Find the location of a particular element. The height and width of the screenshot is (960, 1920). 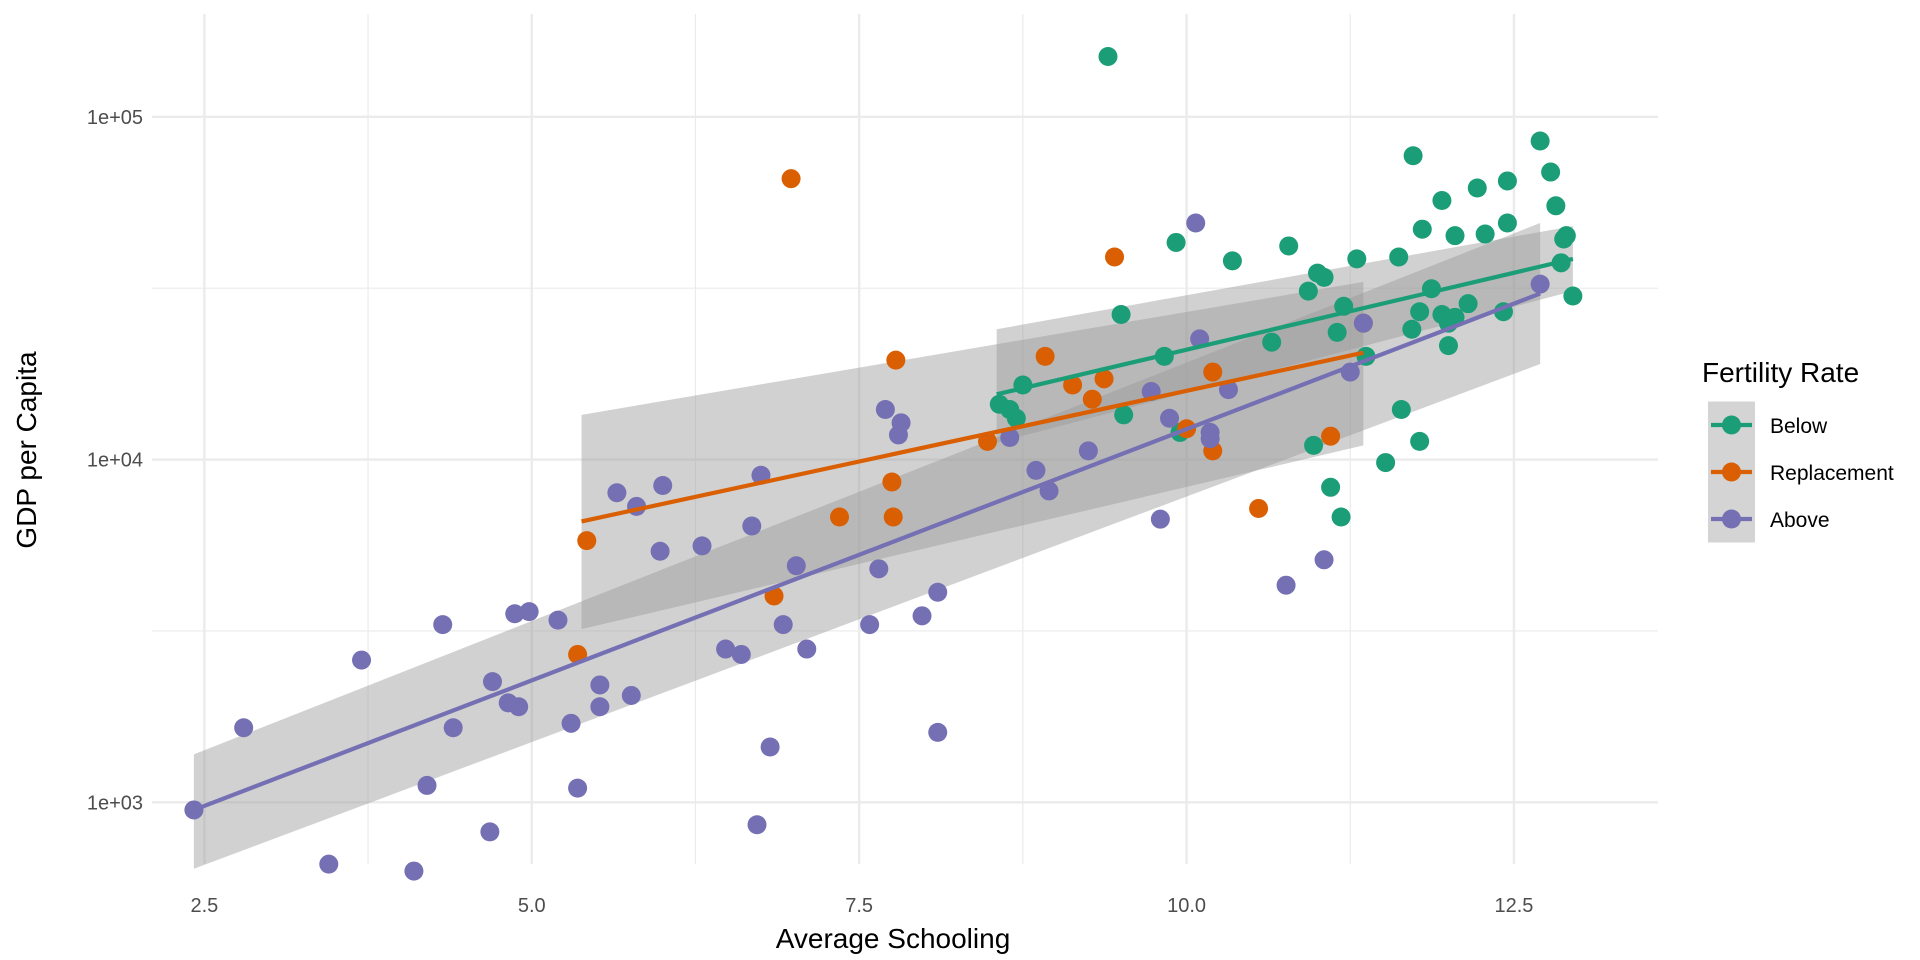

confidence-band-replacement is located at coordinates (972, 455).